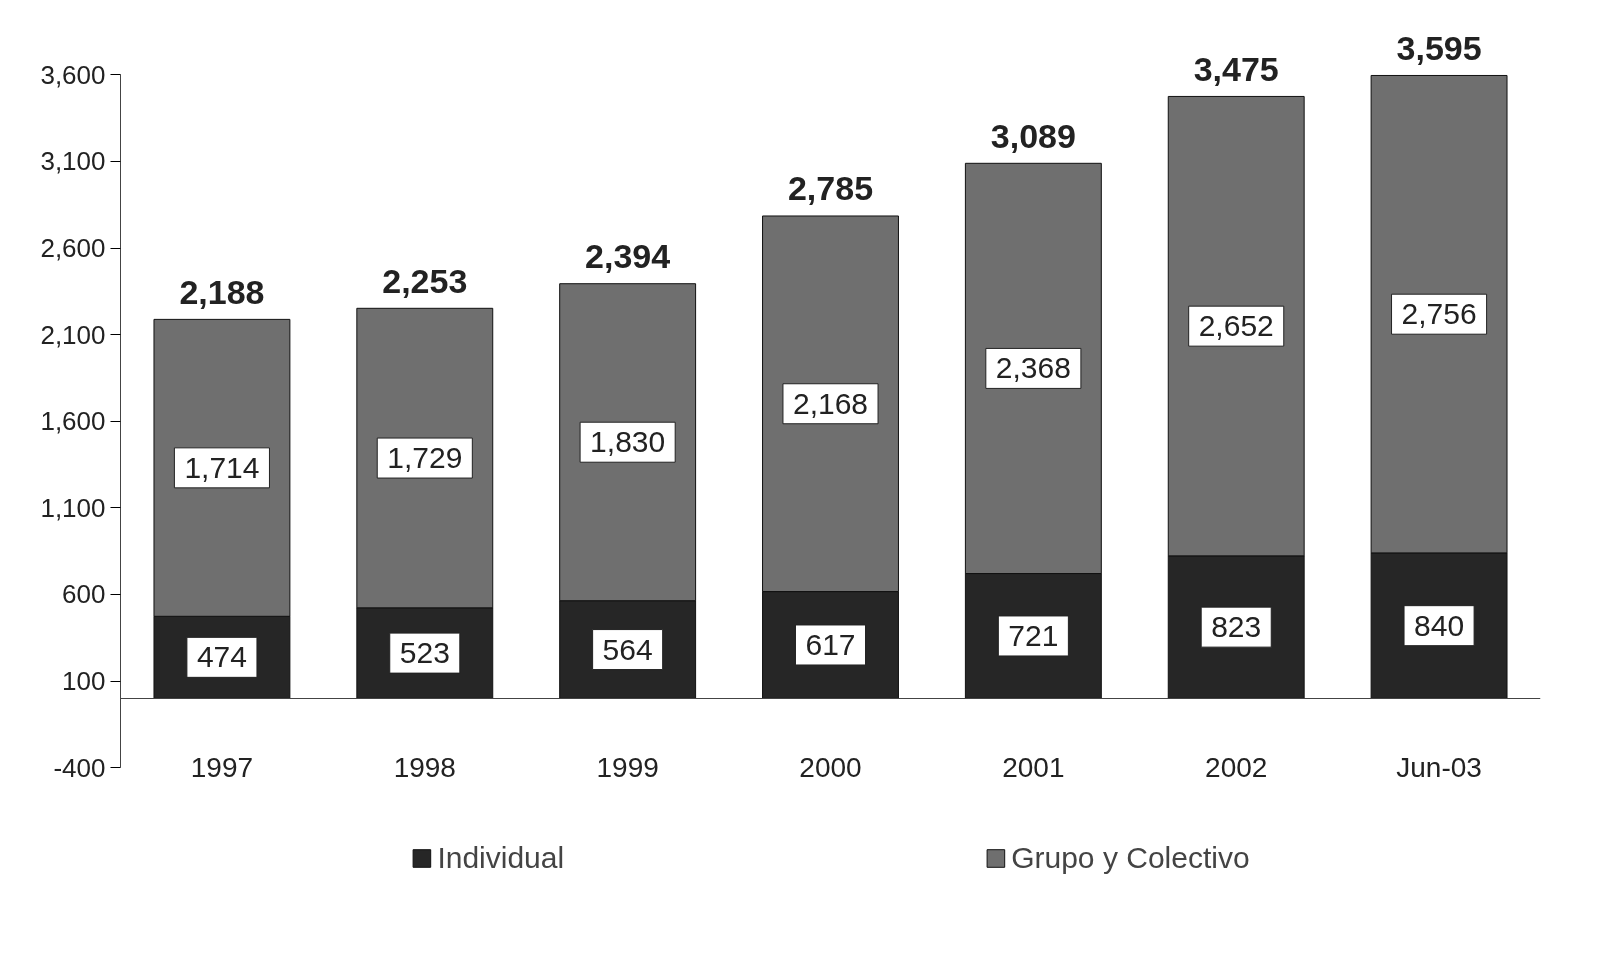 The width and height of the screenshot is (1608, 979). What do you see at coordinates (1236, 627) in the screenshot?
I see `data-label: 823` at bounding box center [1236, 627].